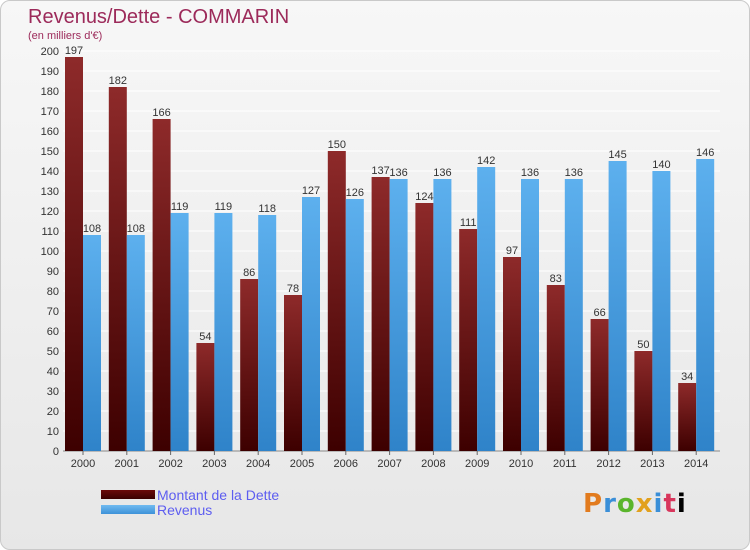 The height and width of the screenshot is (550, 750). What do you see at coordinates (50, 172) in the screenshot?
I see `y-tick-label: 140` at bounding box center [50, 172].